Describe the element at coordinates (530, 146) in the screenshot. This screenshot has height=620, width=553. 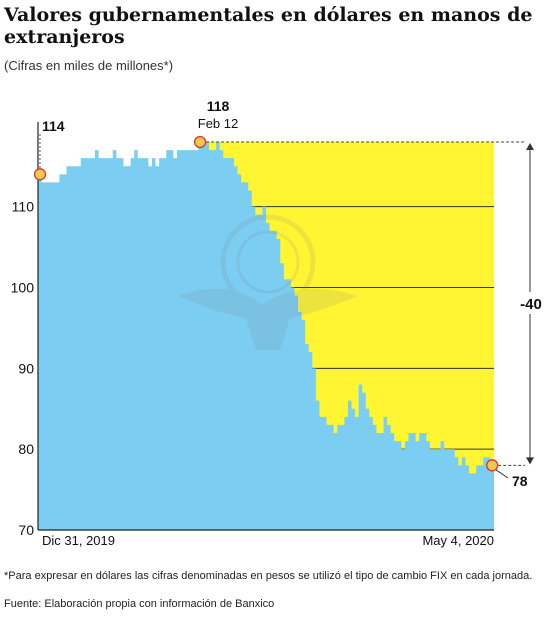
I see `change-arrow-top` at that location.